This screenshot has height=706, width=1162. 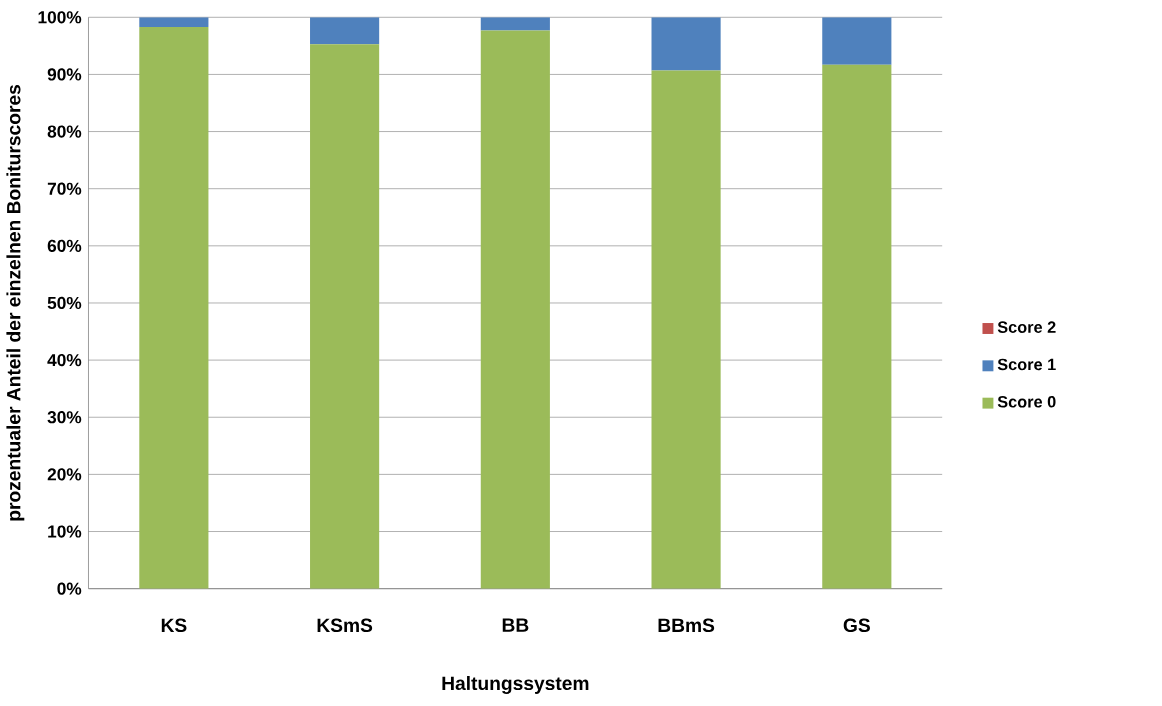 What do you see at coordinates (64, 74) in the screenshot?
I see `y-tick-label: 90%` at bounding box center [64, 74].